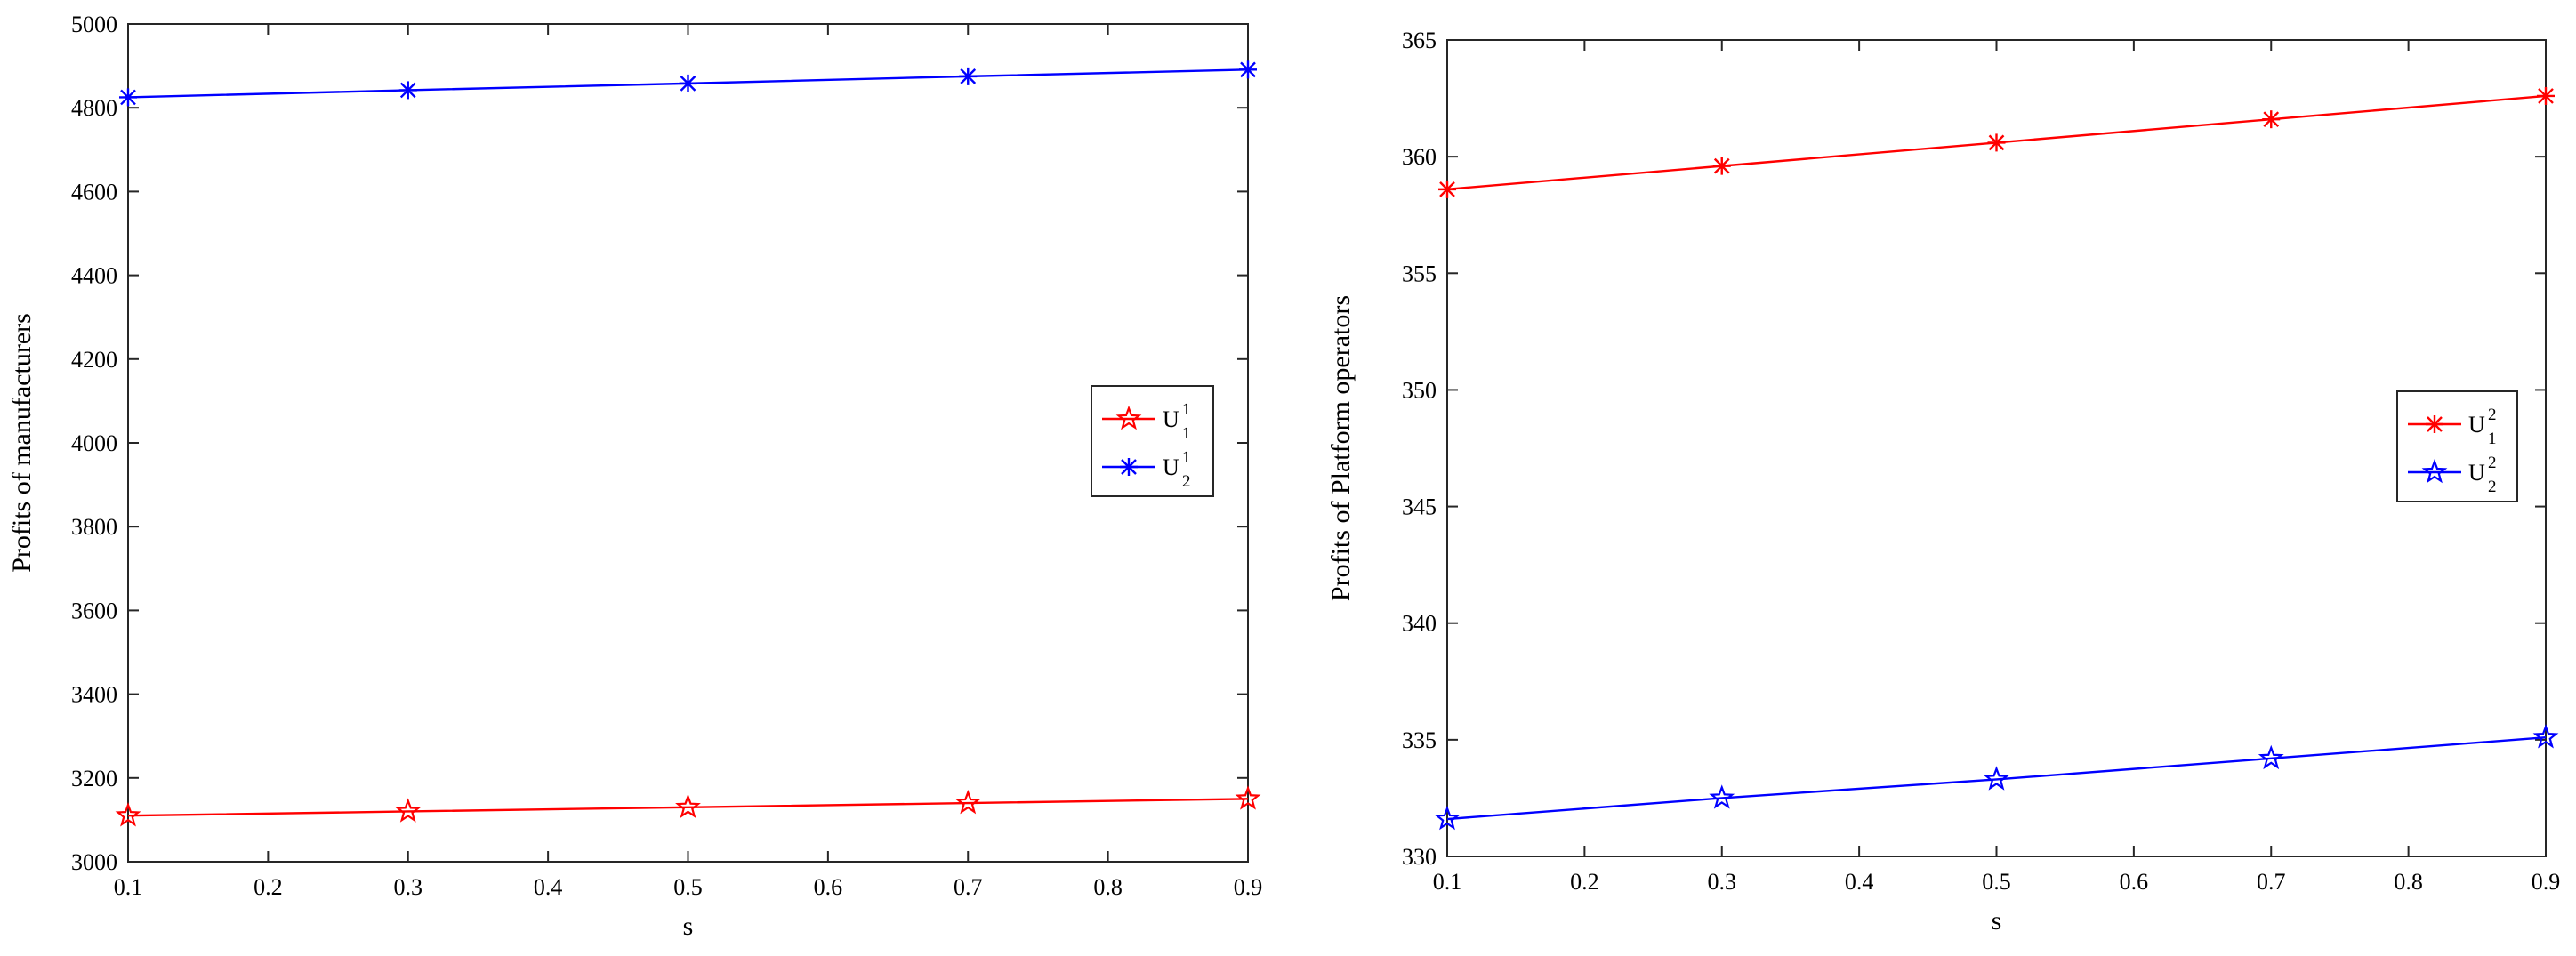 This screenshot has height=956, width=2576. I want to click on y-tick-label: 4400, so click(94, 276).